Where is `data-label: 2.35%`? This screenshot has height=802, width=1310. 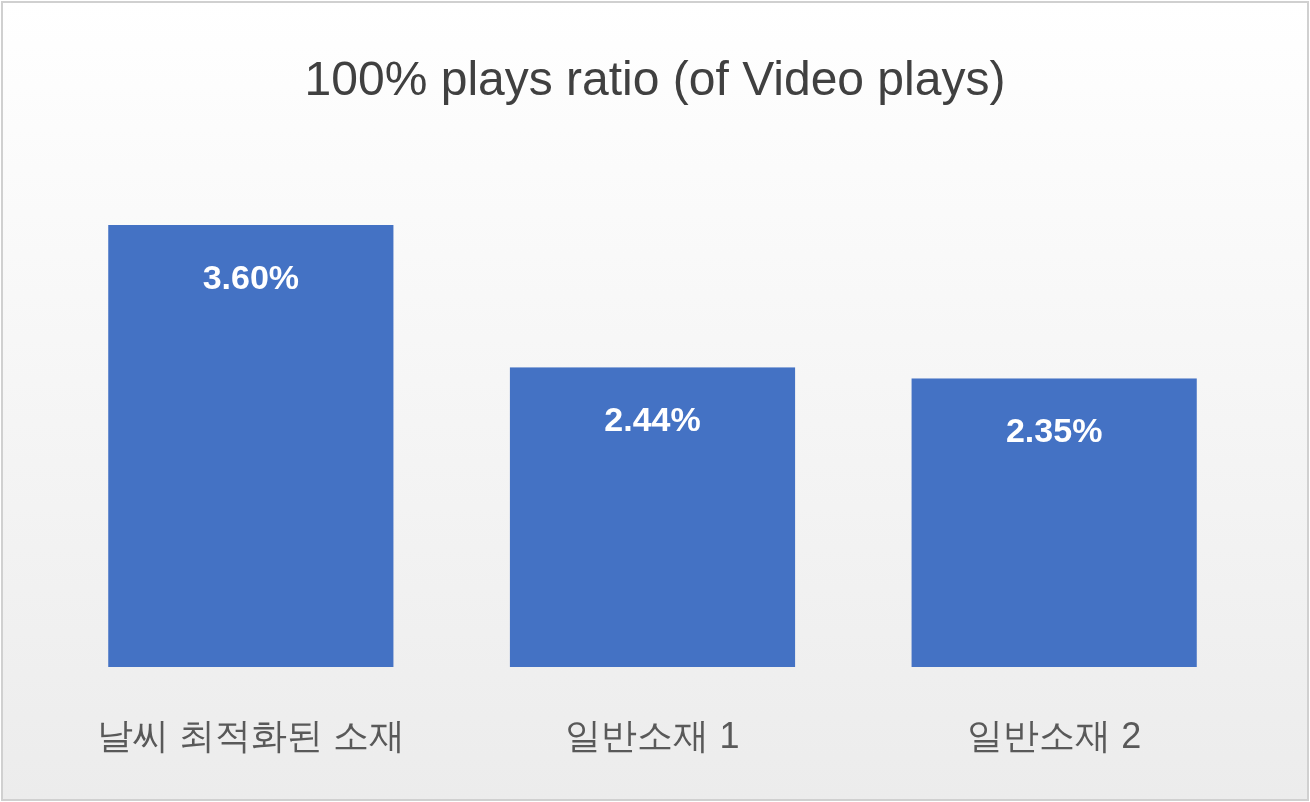 data-label: 2.35% is located at coordinates (1054, 430).